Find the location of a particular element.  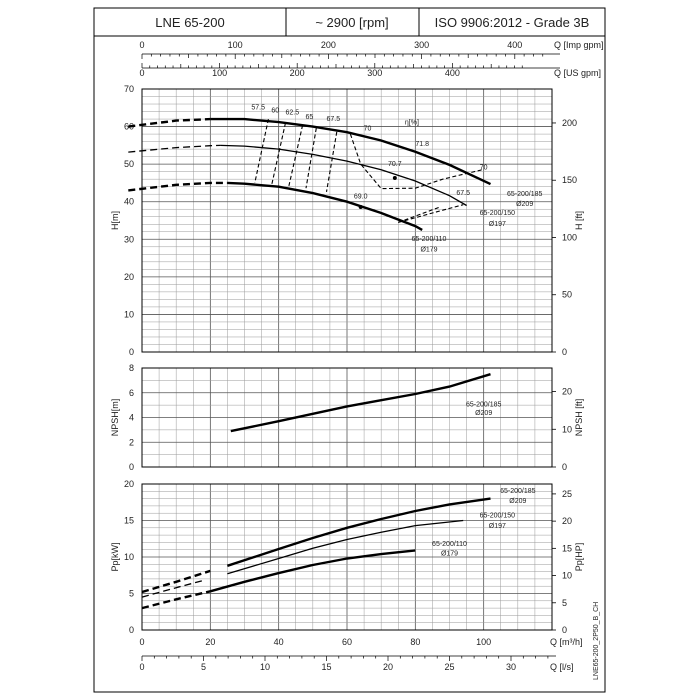

y2-tick-label: 15 is located at coordinates (567, 548).